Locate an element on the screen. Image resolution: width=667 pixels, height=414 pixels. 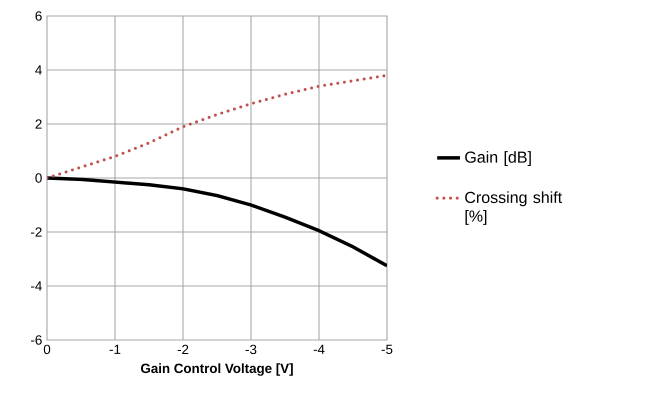
x-tick-label: 0 is located at coordinates (47, 349).